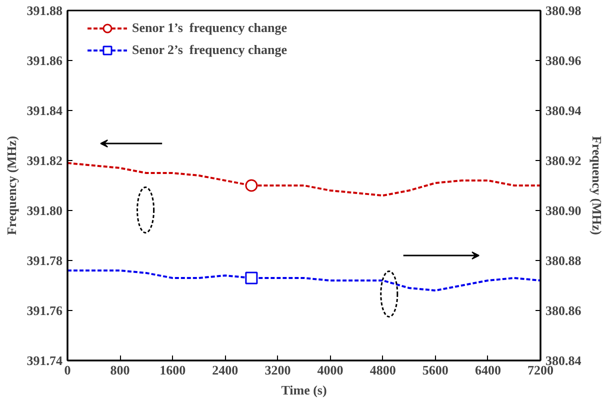 The height and width of the screenshot is (400, 607). Describe the element at coordinates (44, 360) in the screenshot. I see `y-tick-label: 391.74` at that location.